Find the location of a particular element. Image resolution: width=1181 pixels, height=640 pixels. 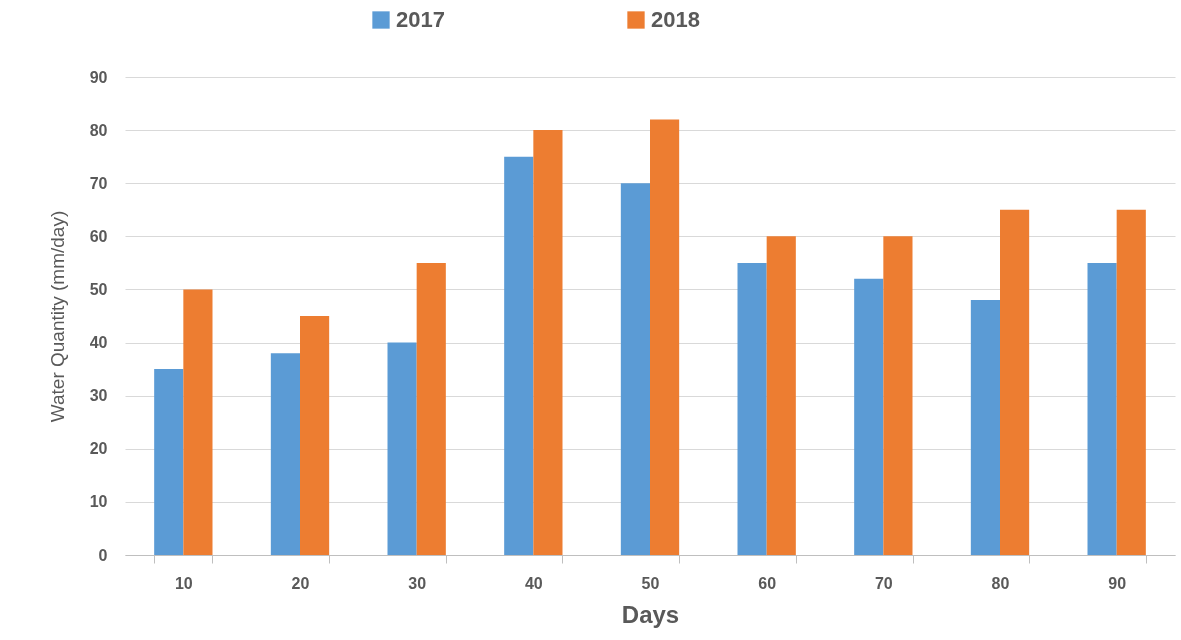

y-tick-label: 60 is located at coordinates (98, 236).